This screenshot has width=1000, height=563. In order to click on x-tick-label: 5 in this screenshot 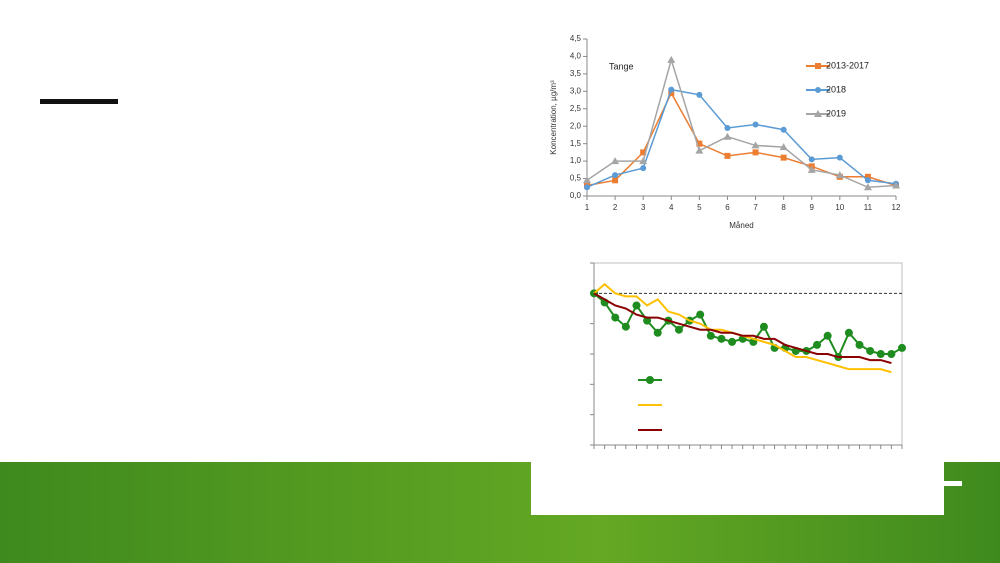, I will do `click(699, 207)`.